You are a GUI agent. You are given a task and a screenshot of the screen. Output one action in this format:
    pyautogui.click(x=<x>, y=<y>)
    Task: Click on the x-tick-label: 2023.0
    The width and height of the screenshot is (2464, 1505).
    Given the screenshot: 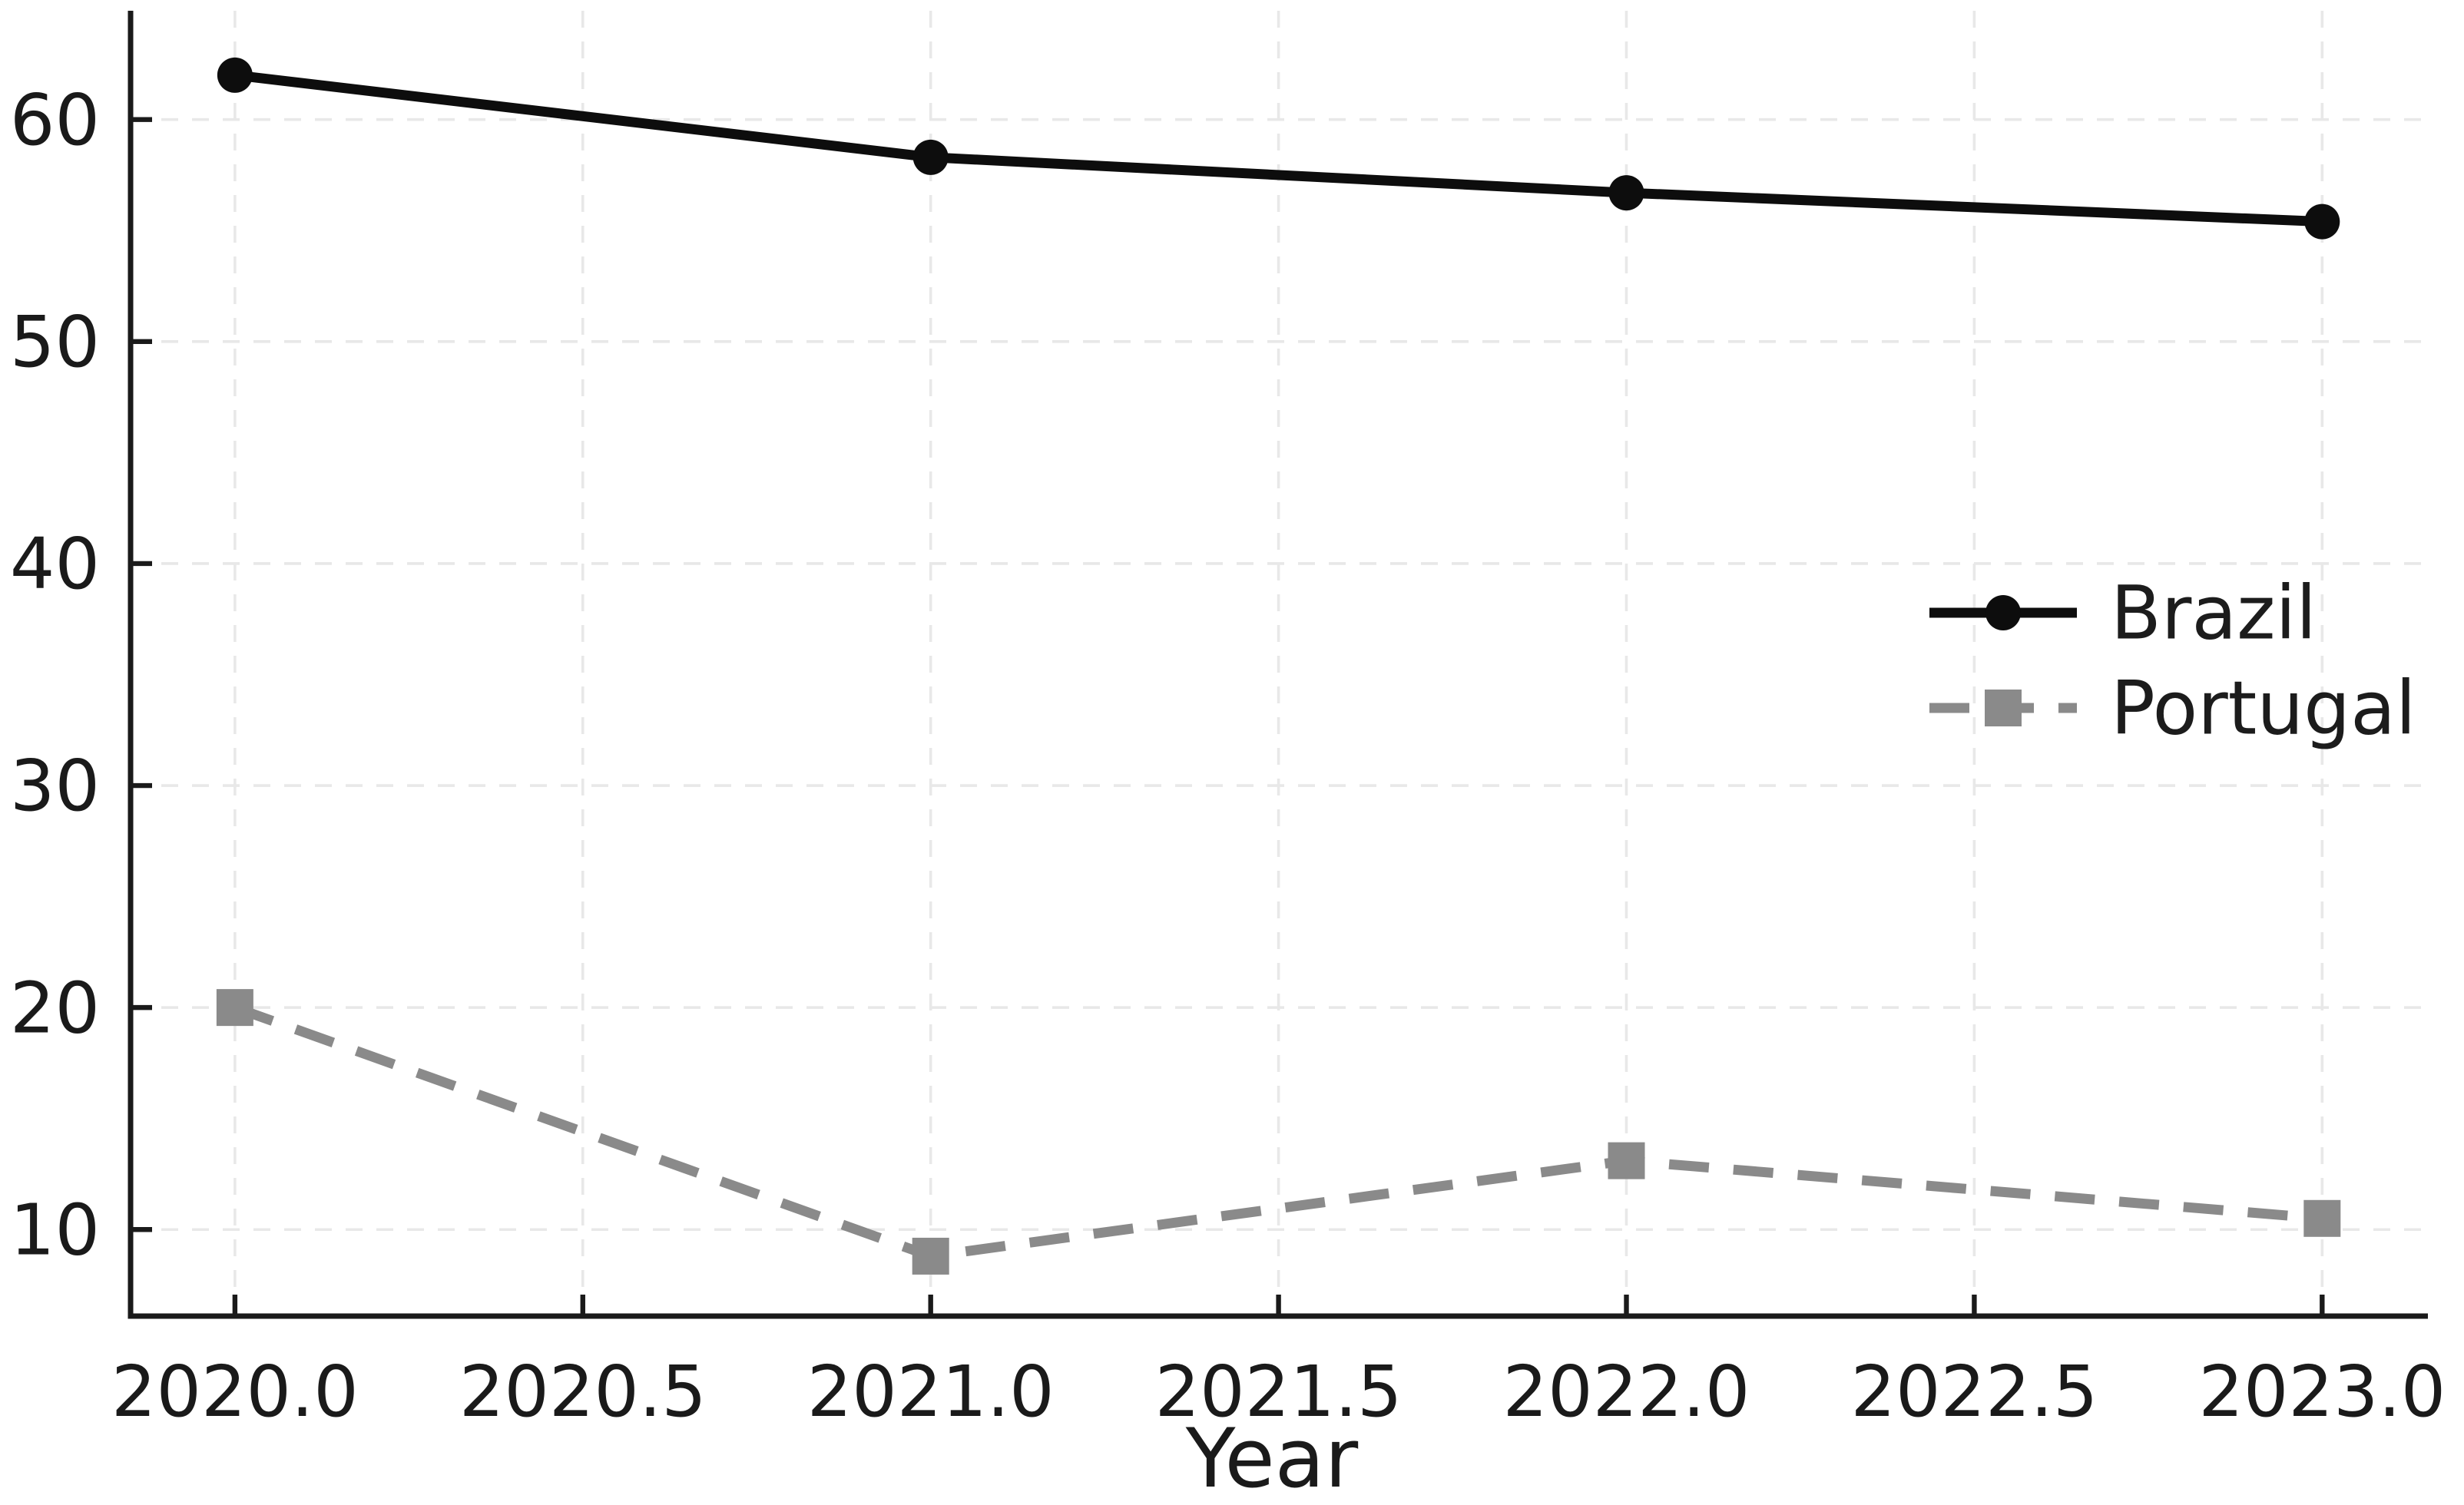 What is the action you would take?
    pyautogui.click(x=2322, y=1392)
    